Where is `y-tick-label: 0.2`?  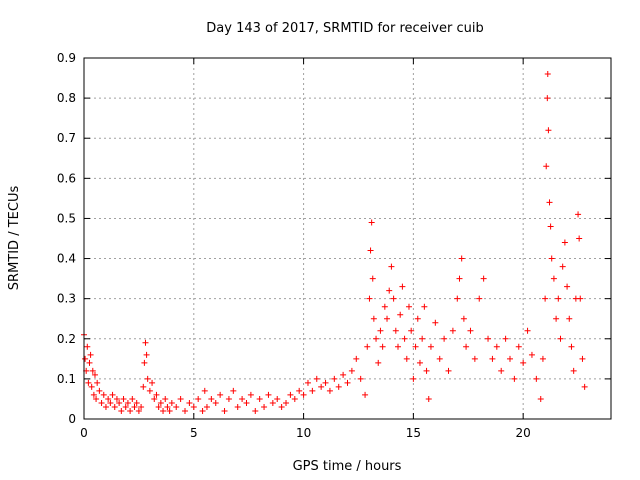 y-tick-label: 0.2 is located at coordinates (66, 339).